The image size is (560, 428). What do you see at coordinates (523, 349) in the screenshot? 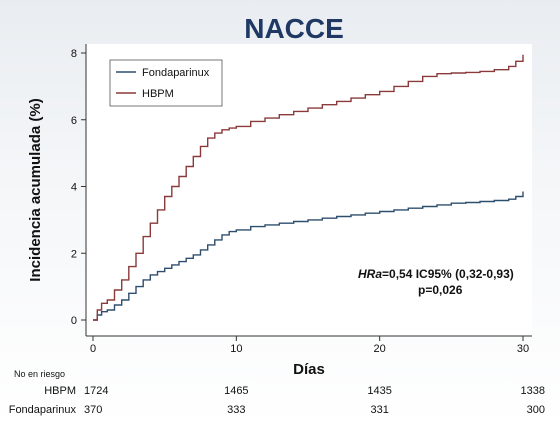
I see `x-tick-label-30: 30` at bounding box center [523, 349].